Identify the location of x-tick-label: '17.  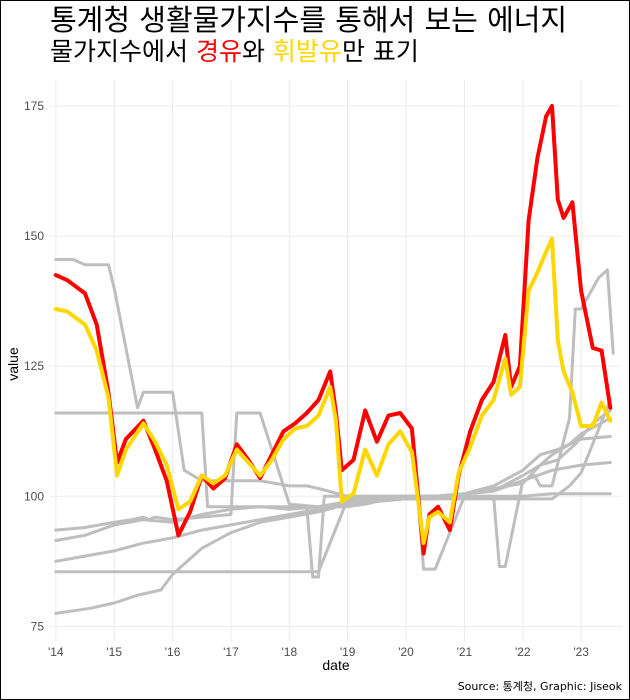
(231, 652).